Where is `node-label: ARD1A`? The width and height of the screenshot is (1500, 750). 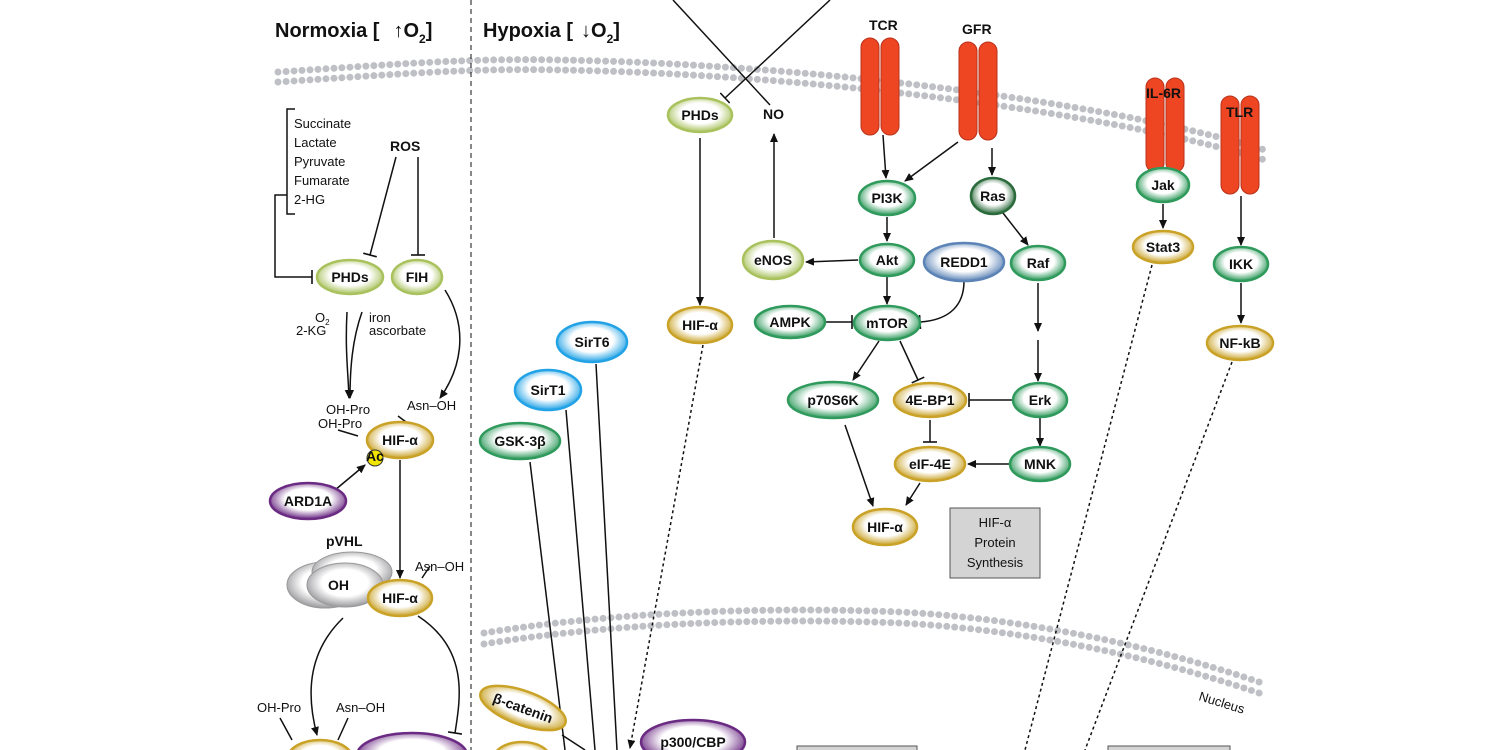 node-label: ARD1A is located at coordinates (308, 501).